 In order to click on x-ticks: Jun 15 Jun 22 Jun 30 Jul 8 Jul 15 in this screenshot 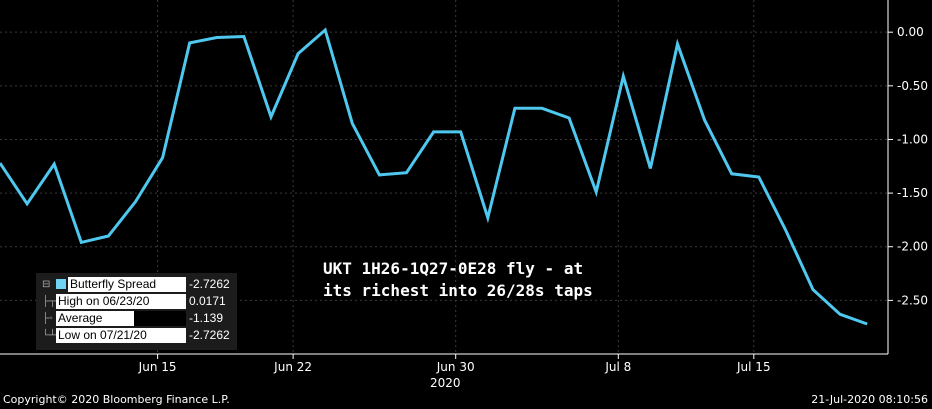, I will do `click(454, 364)`.